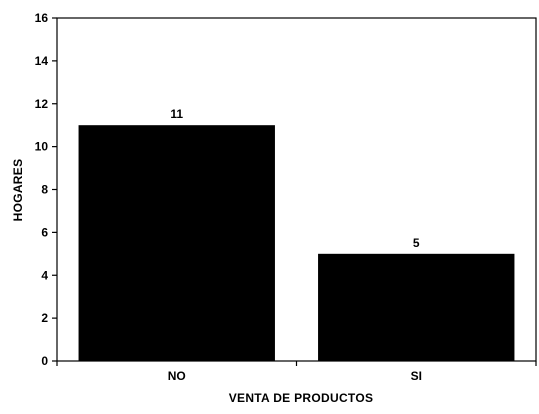 This screenshot has width=539, height=414. Describe the element at coordinates (44, 275) in the screenshot. I see `y-tick-label: 4` at that location.